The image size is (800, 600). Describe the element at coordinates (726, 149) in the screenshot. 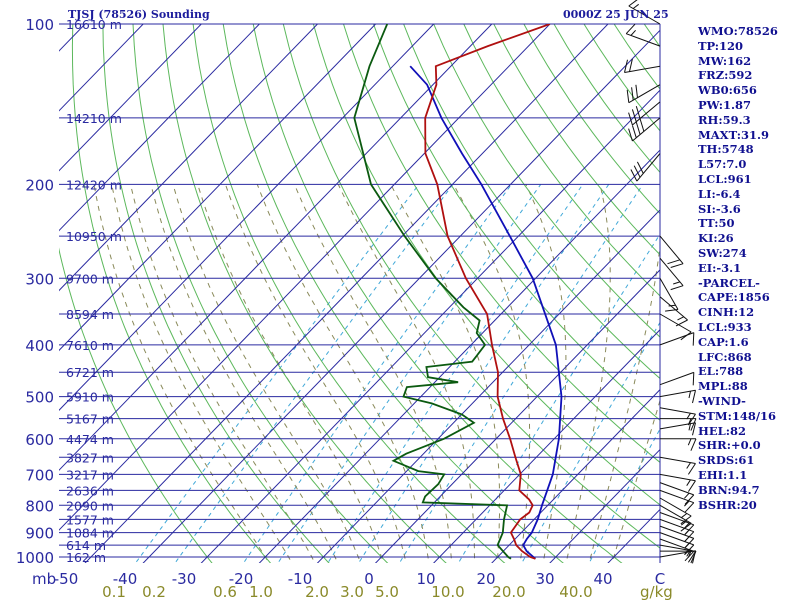

I see `index-item: TH:5748` at that location.